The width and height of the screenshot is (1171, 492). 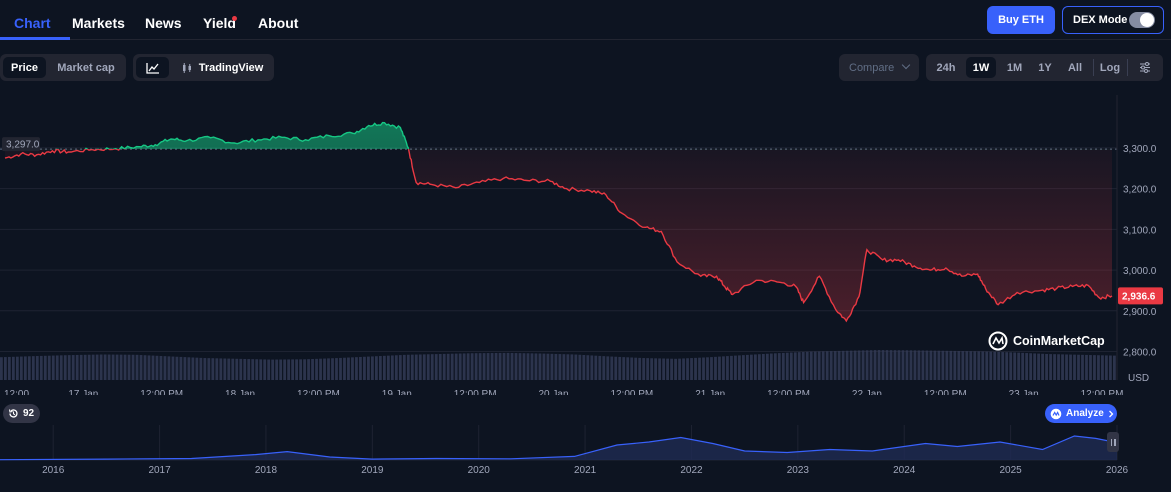 I want to click on navigator-tick-label: 2017, so click(x=159, y=470).